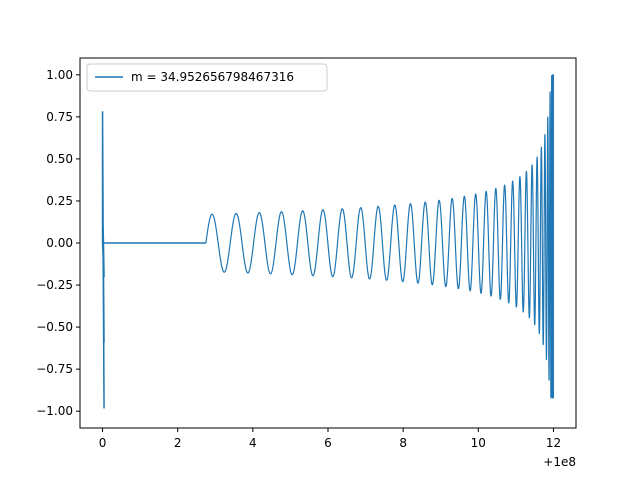  I want to click on legend-box, so click(207, 77).